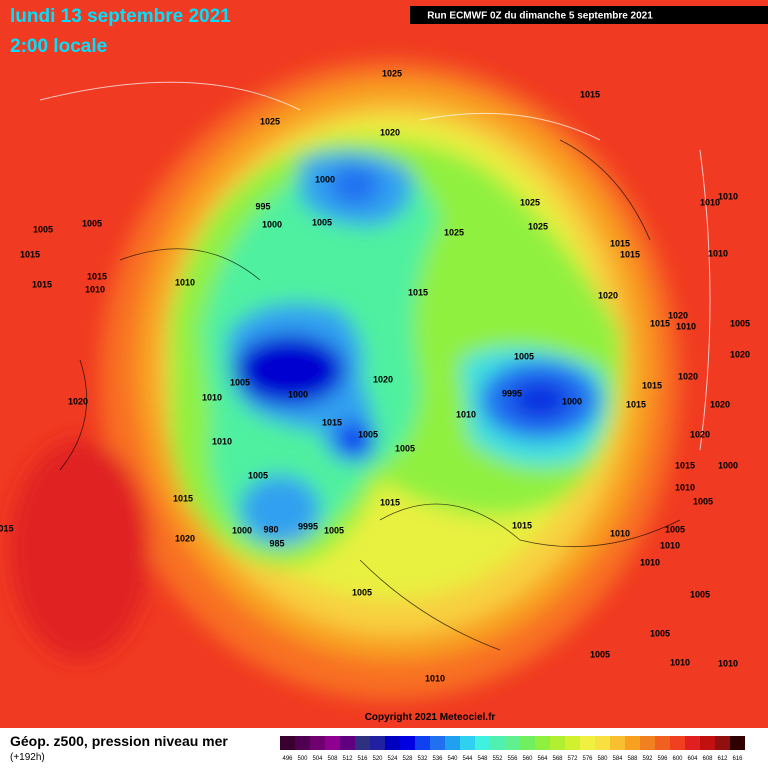 Image resolution: width=768 pixels, height=768 pixels. Describe the element at coordinates (707, 759) in the screenshot. I see `scale-label: 608` at that location.